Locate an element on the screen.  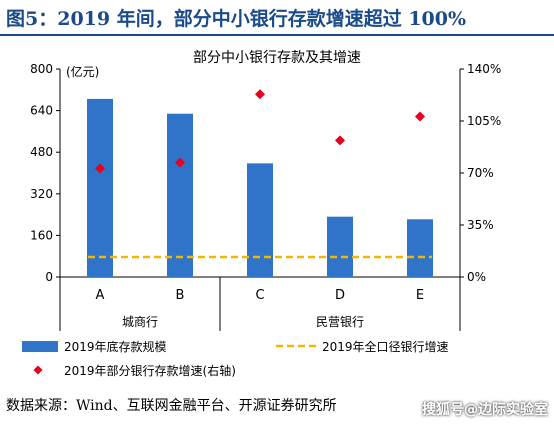
y-right-tick-label: 0% is located at coordinates (476, 277).